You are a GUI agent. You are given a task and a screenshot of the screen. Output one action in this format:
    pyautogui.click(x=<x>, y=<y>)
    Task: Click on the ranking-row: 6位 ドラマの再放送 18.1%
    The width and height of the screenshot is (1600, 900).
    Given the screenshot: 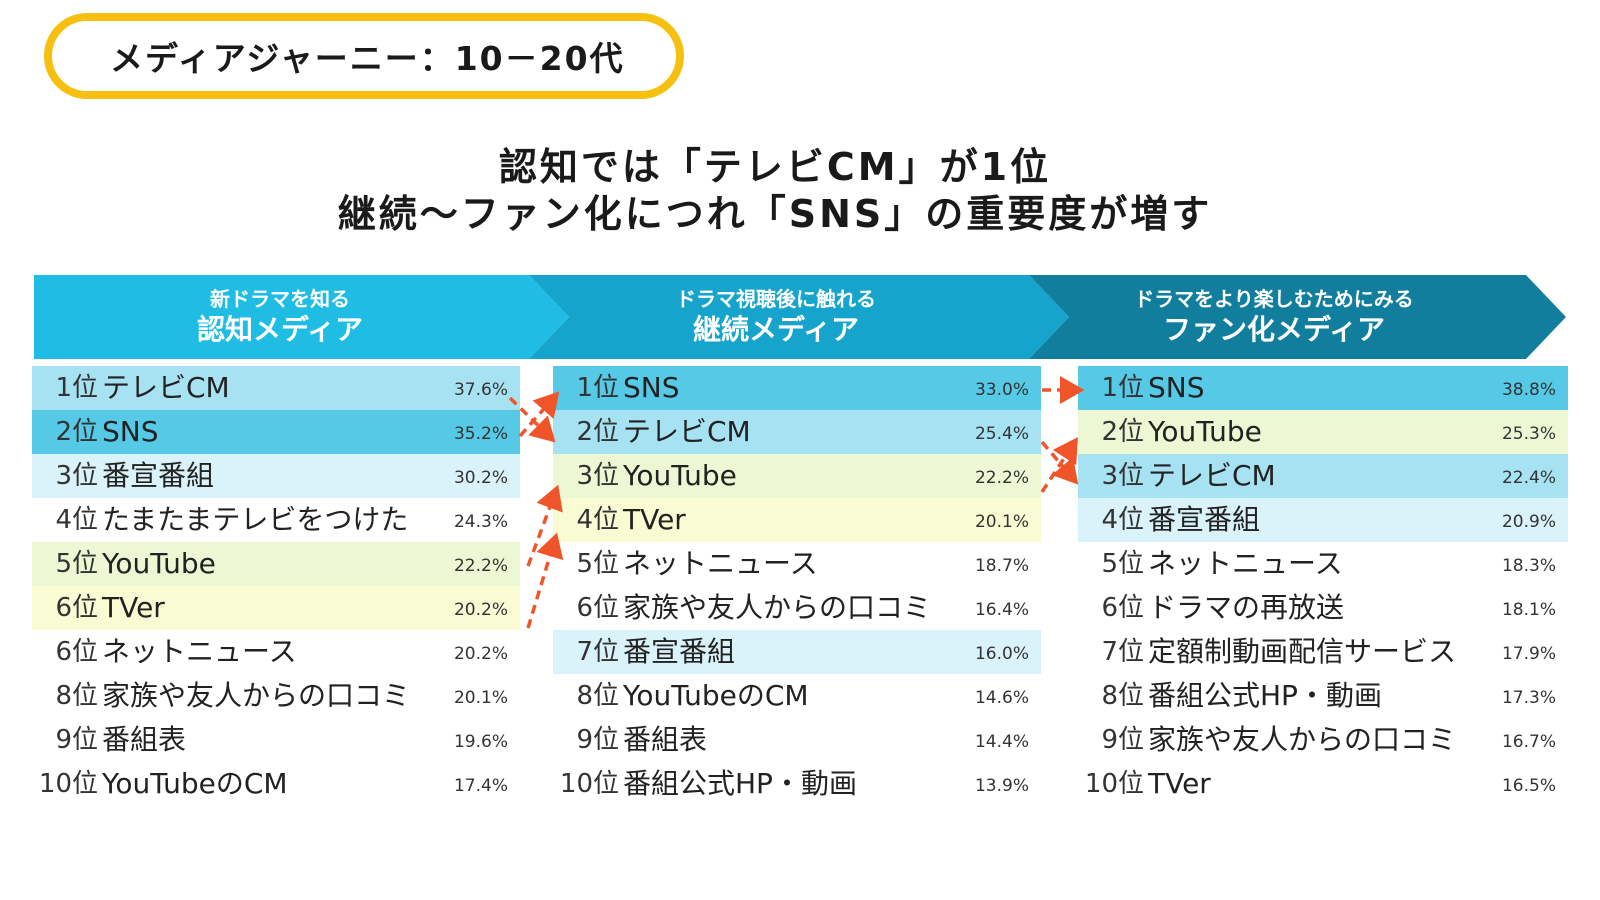 What is the action you would take?
    pyautogui.click(x=1323, y=608)
    